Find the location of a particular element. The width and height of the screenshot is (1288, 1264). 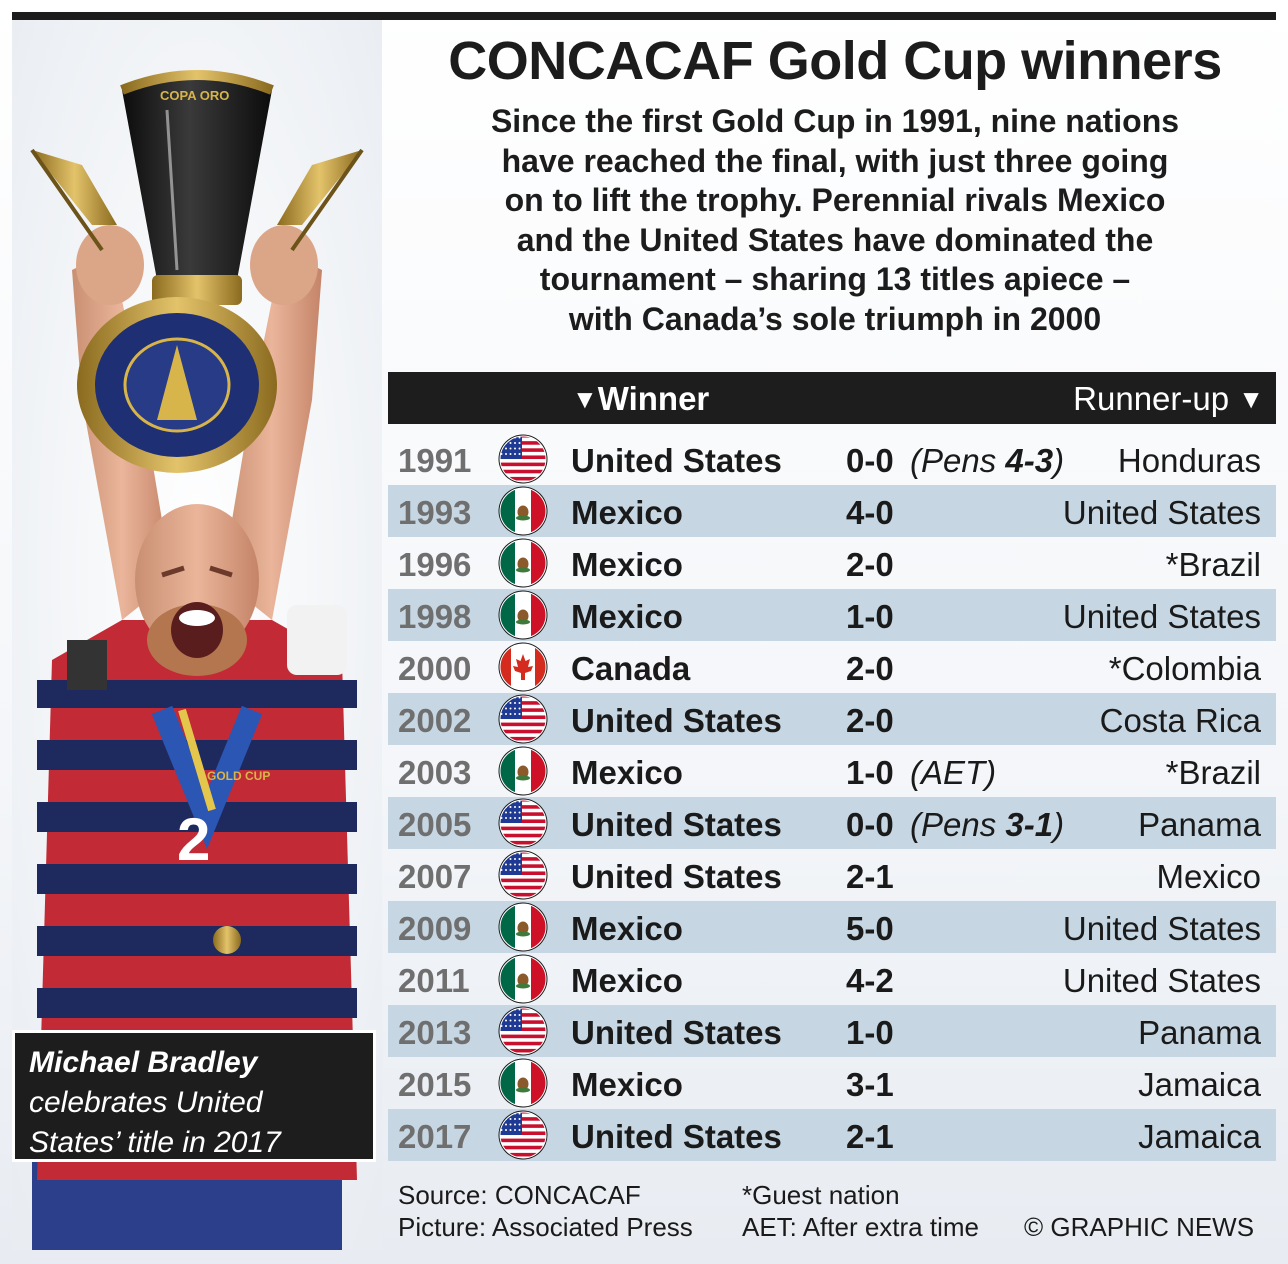

score-note: (Pens 3-1) is located at coordinates (987, 824).